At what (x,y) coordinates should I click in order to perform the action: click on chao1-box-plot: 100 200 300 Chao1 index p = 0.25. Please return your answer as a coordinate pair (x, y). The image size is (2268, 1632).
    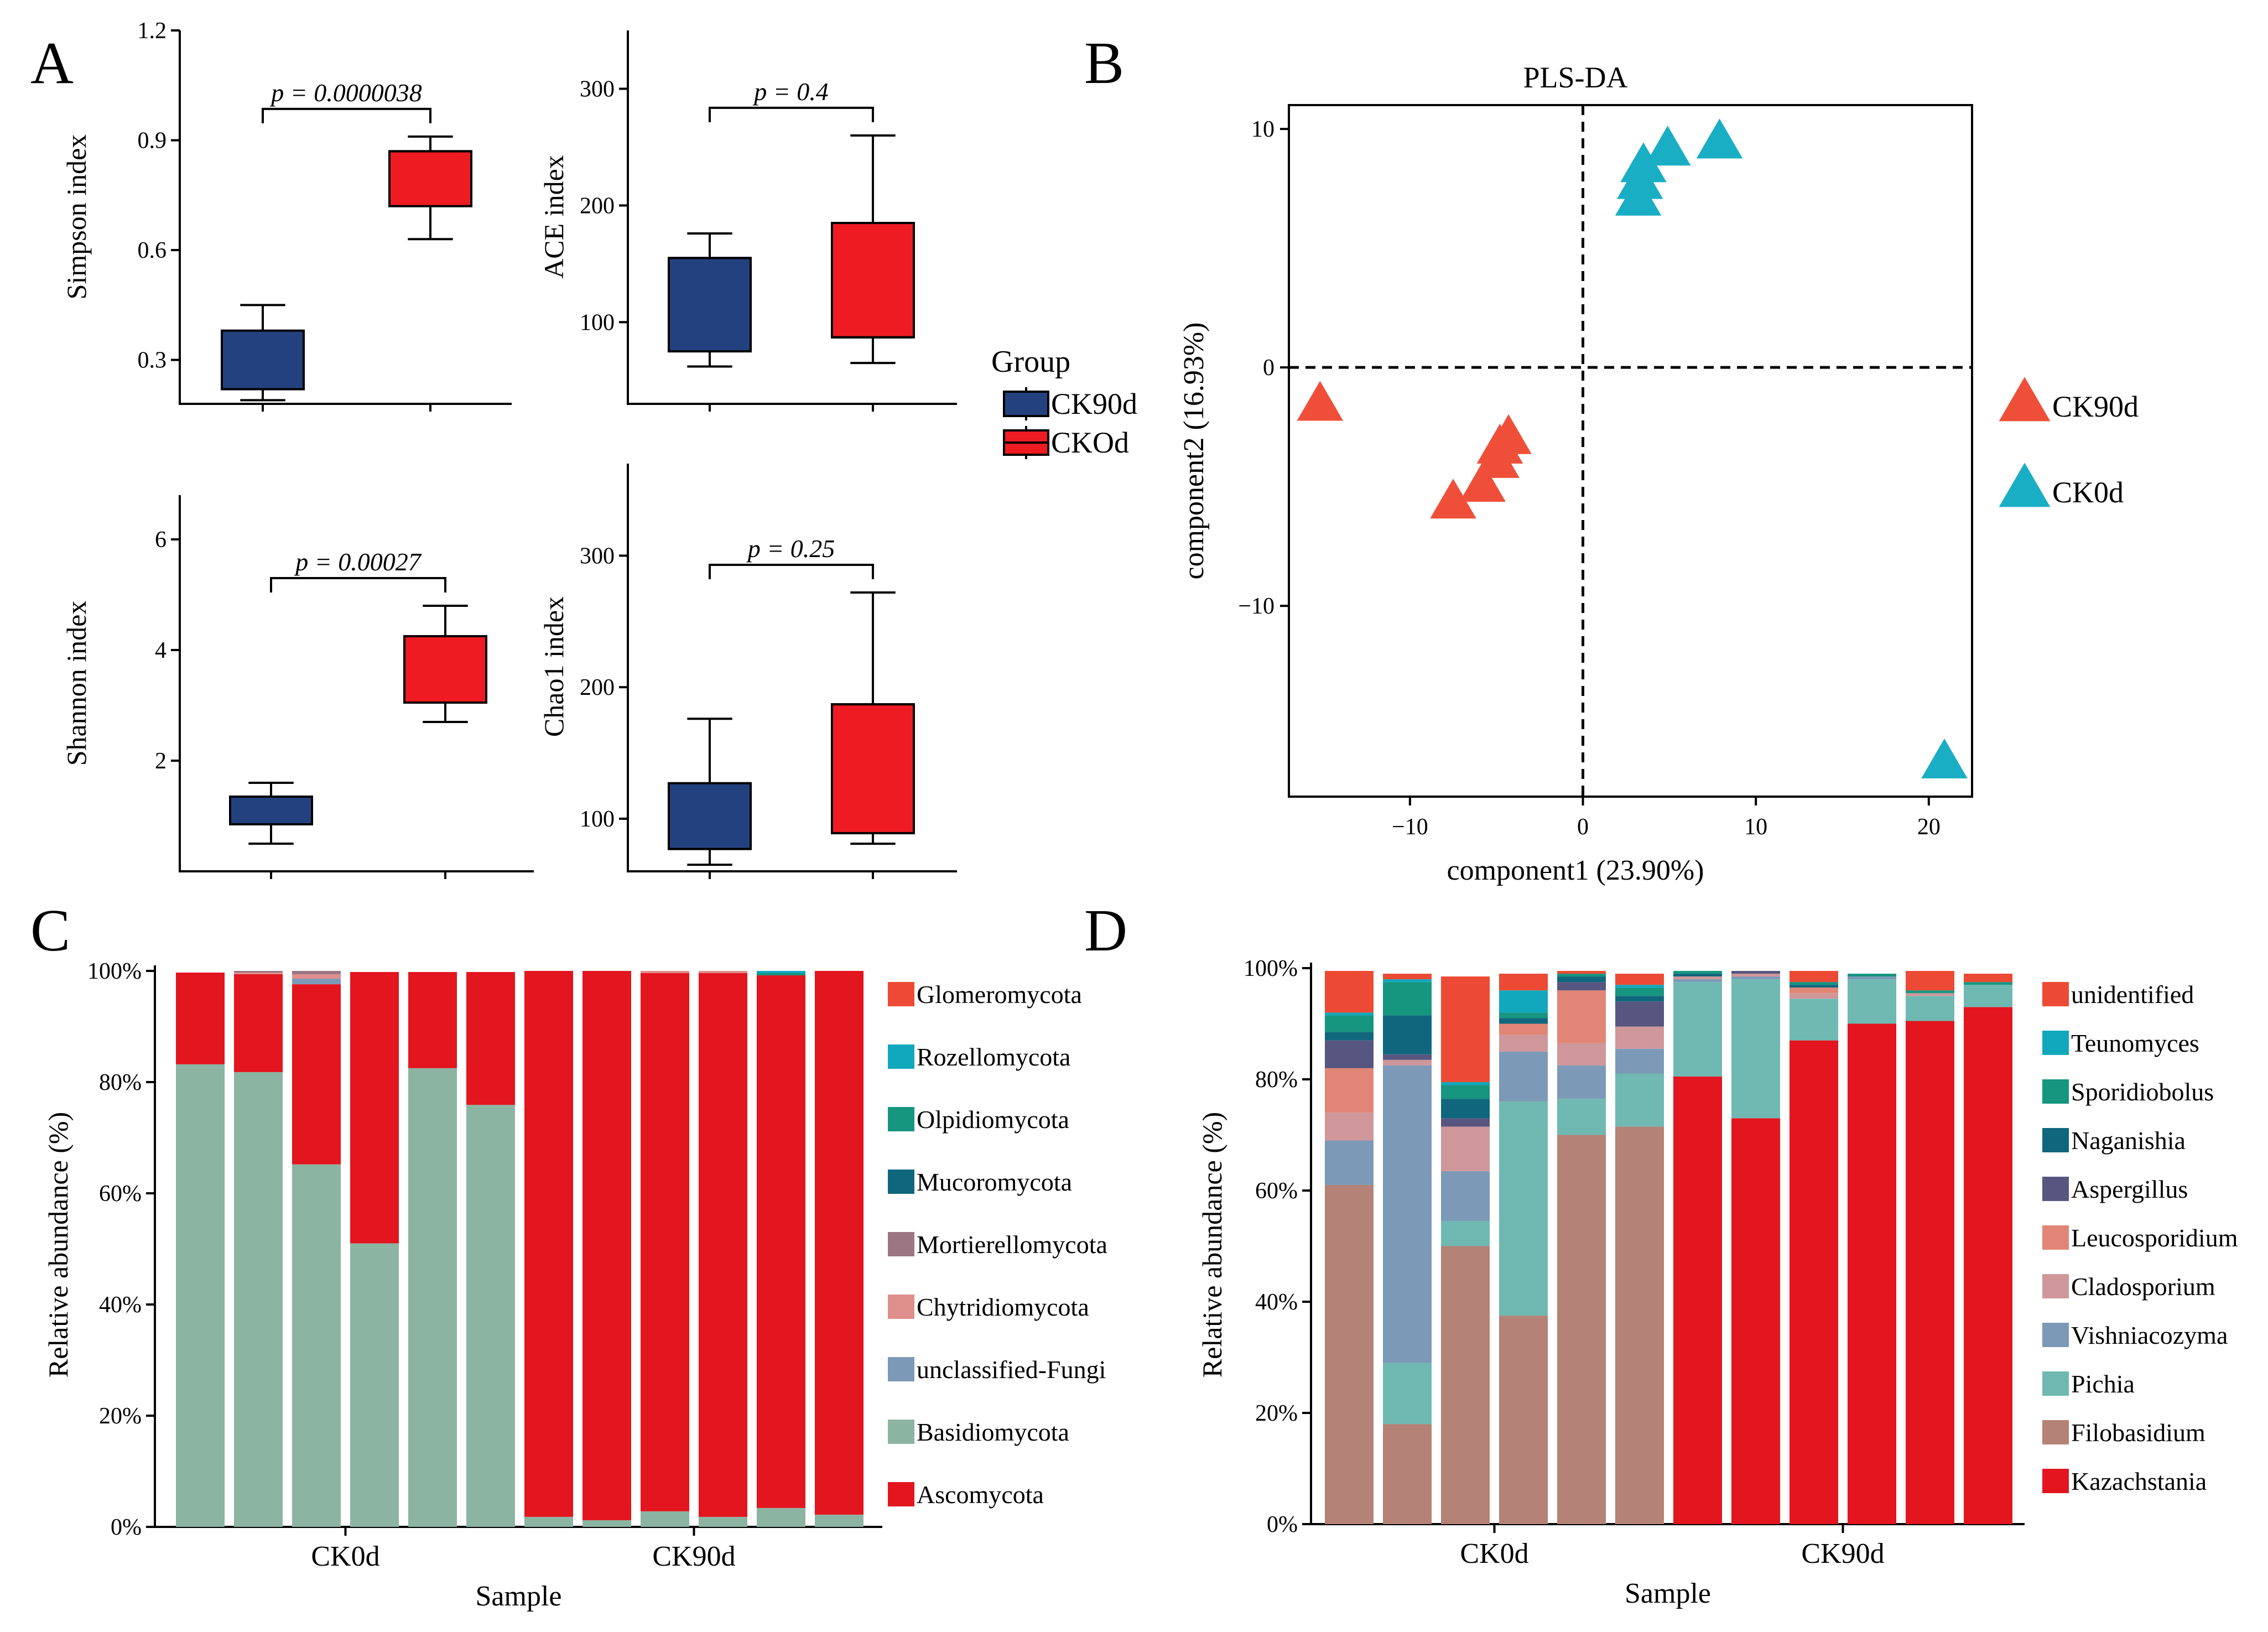
    Looking at the image, I should click on (748, 671).